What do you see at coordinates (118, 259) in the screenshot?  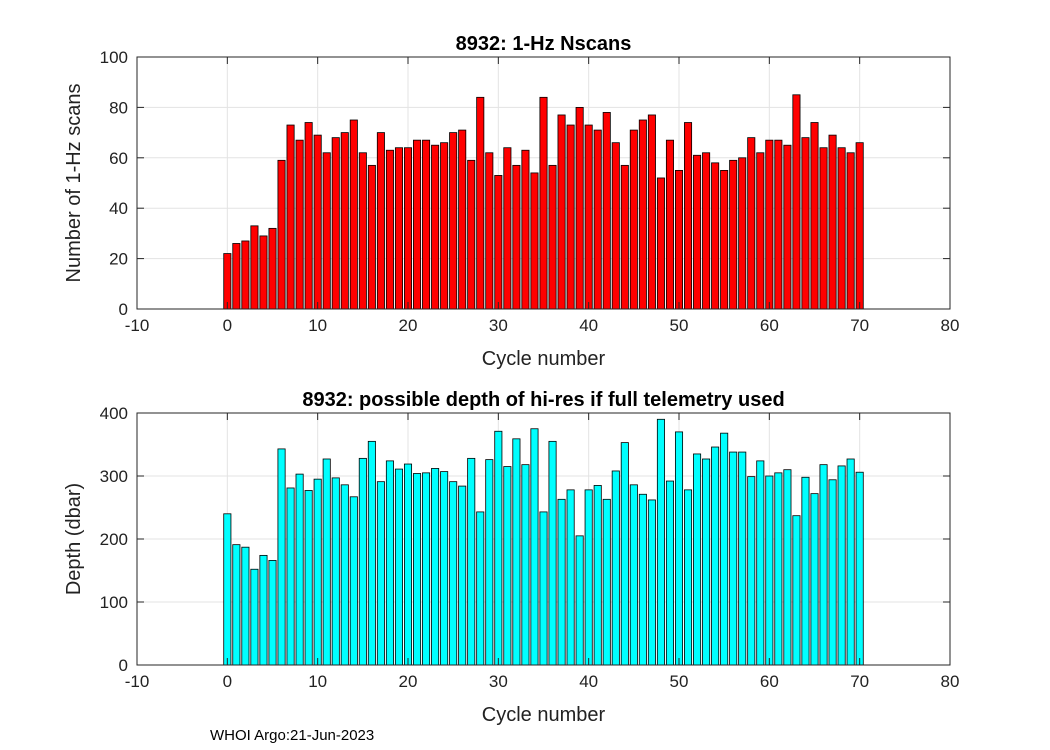 I see `y-tick-label: 20` at bounding box center [118, 259].